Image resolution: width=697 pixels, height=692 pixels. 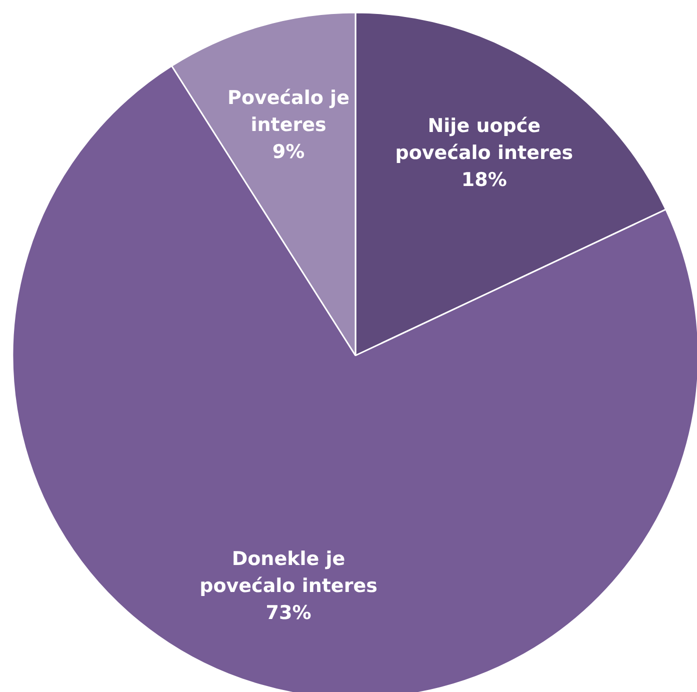 What do you see at coordinates (288, 151) in the screenshot?
I see `data-label: 9%` at bounding box center [288, 151].